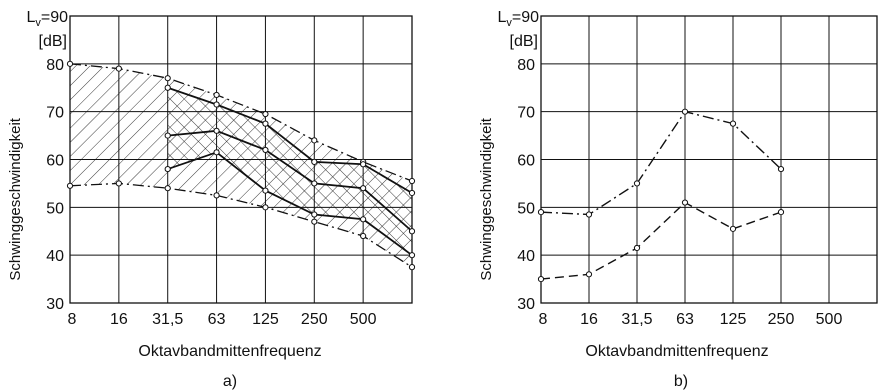 The height and width of the screenshot is (390, 880). What do you see at coordinates (781, 319) in the screenshot?
I see `panel-b-x-tick-label: 250` at bounding box center [781, 319].